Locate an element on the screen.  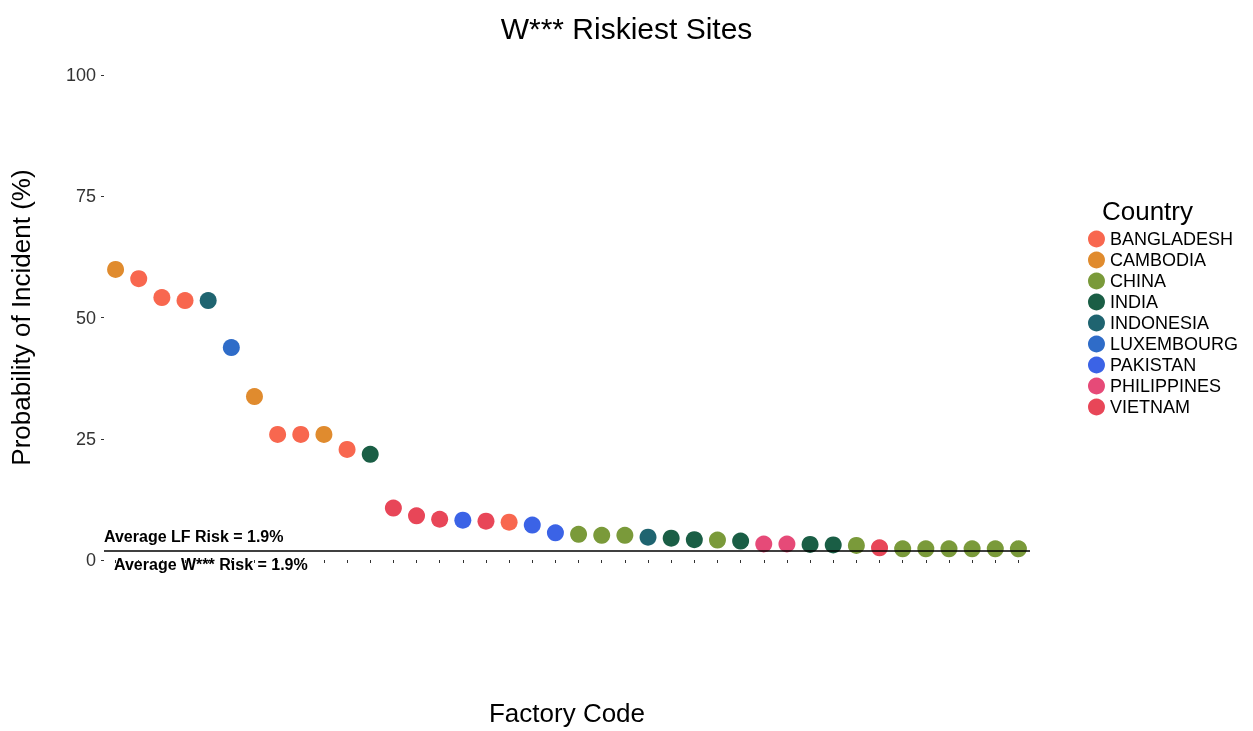
y-tick-label: 75 is located at coordinates (85, 196).